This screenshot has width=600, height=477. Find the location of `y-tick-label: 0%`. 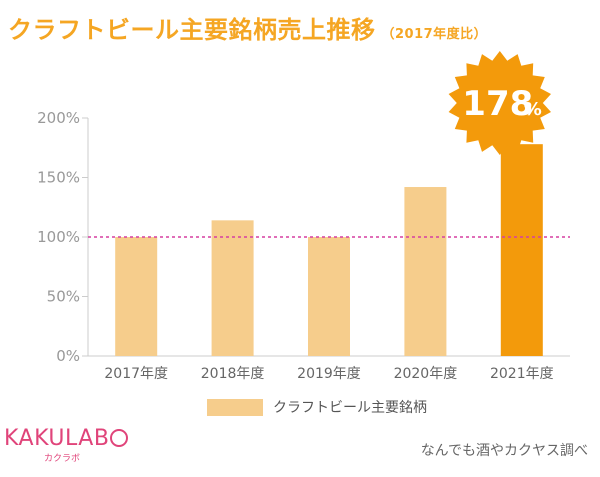

y-tick-label: 0% is located at coordinates (68, 356).